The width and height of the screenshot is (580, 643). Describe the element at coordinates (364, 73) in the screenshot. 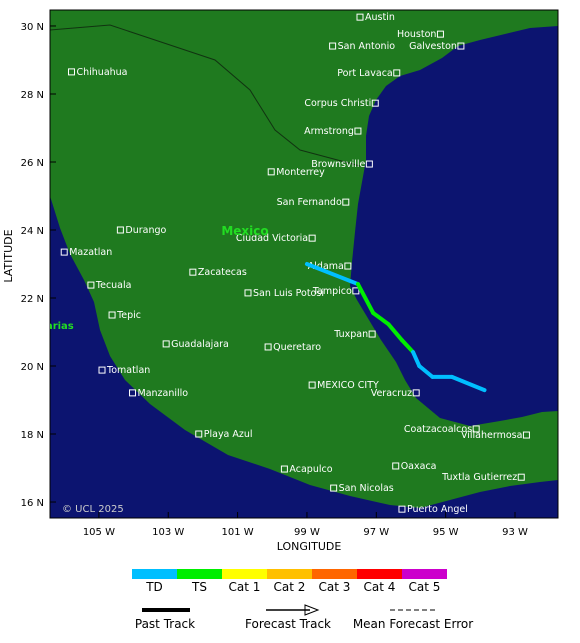

I see `city-label: Port Lavaca` at that location.